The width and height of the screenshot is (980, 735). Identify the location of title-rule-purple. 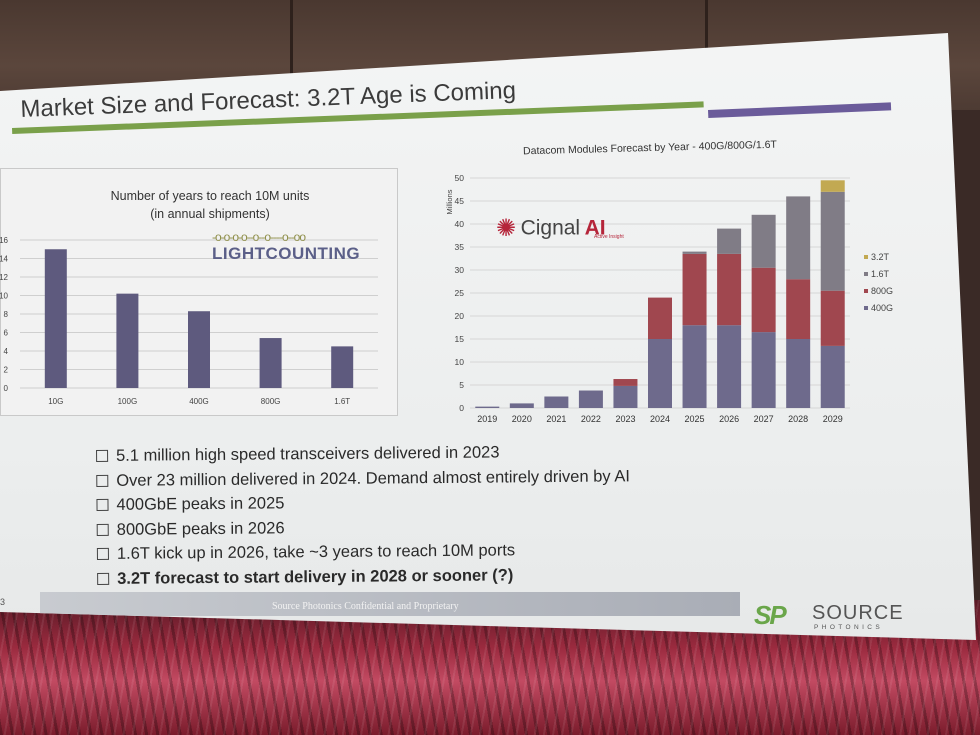
(800, 110).